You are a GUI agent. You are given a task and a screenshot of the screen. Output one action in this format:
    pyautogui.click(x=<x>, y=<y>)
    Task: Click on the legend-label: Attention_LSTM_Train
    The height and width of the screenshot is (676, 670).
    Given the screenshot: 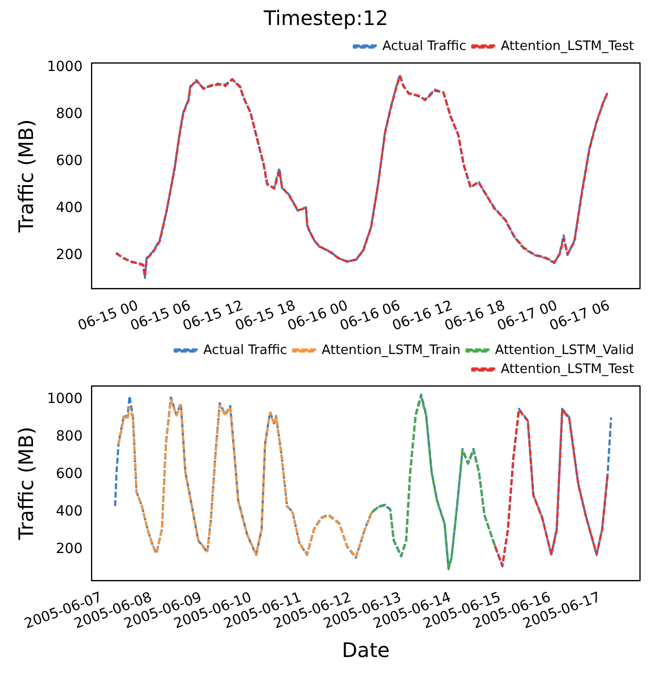 What is the action you would take?
    pyautogui.click(x=391, y=350)
    